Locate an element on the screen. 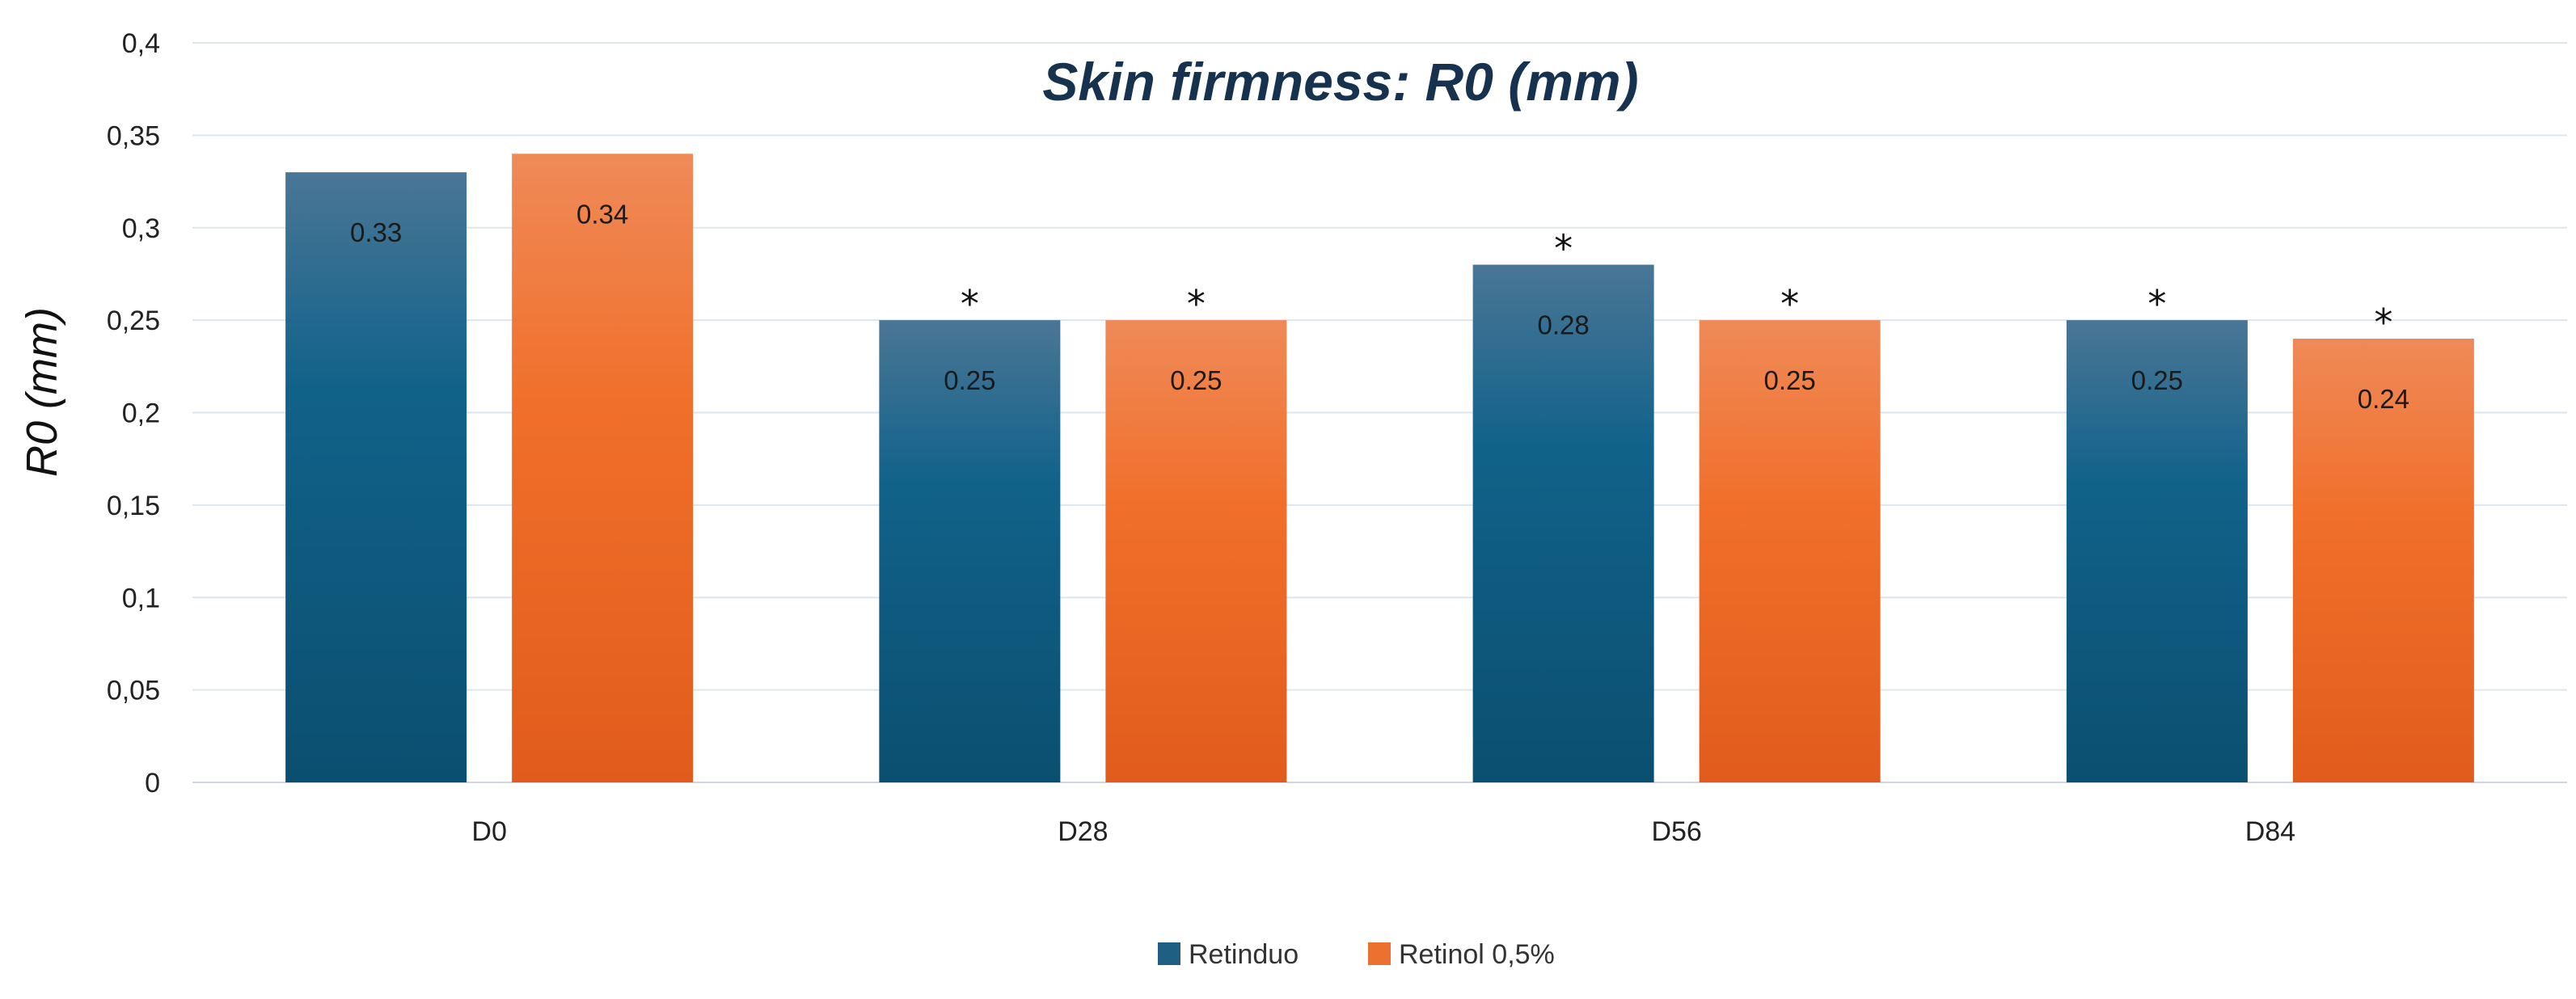 This screenshot has height=999, width=2576. x-tick-label: D28 is located at coordinates (1083, 831).